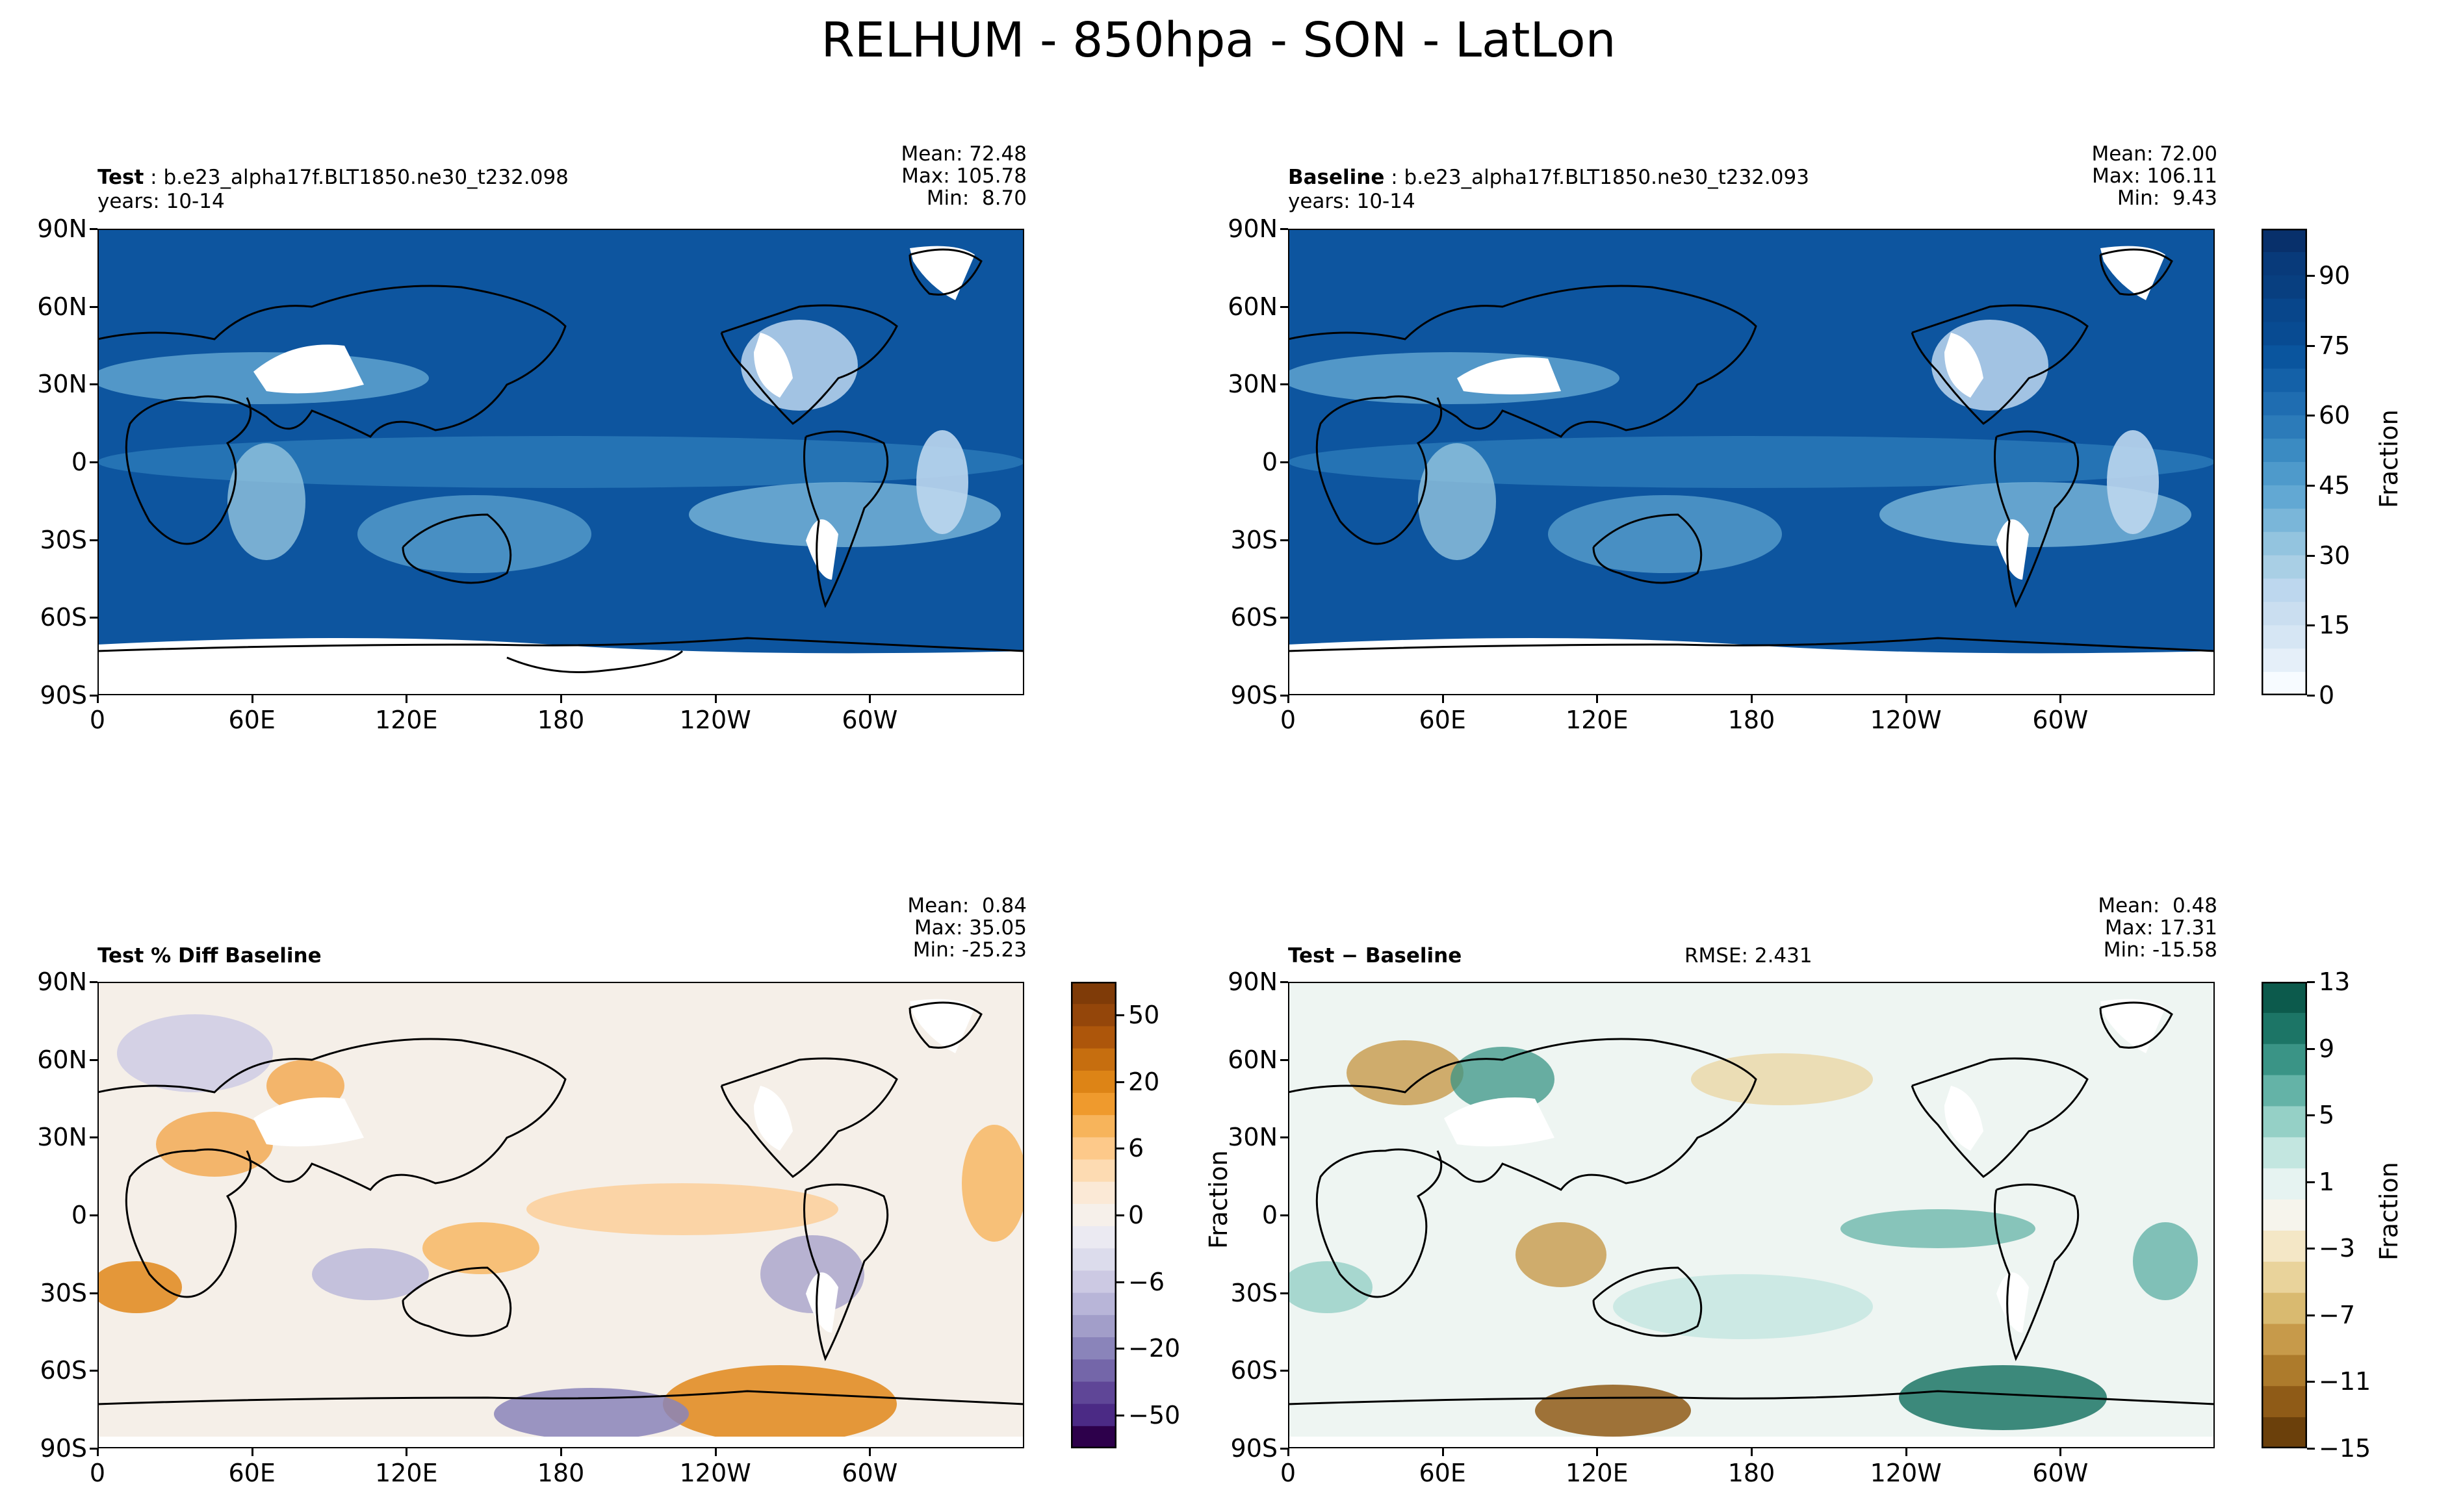 This screenshot has width=2437, height=1512. Describe the element at coordinates (2060, 1473) in the screenshot. I see `diff-lon-tick: 60W` at that location.